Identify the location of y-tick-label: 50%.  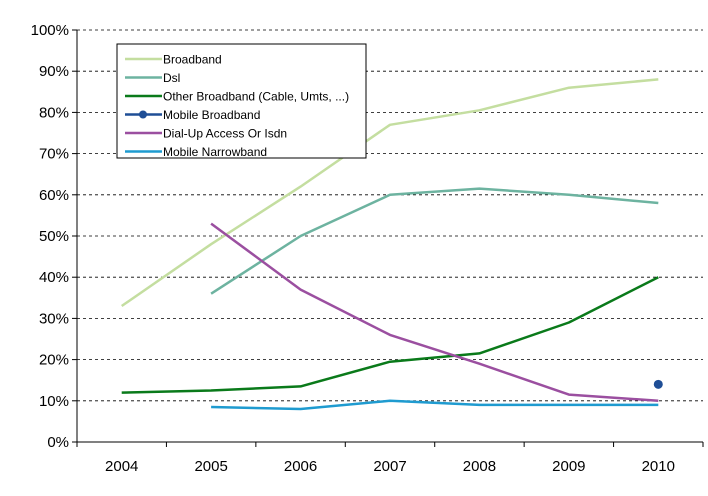
(54, 236).